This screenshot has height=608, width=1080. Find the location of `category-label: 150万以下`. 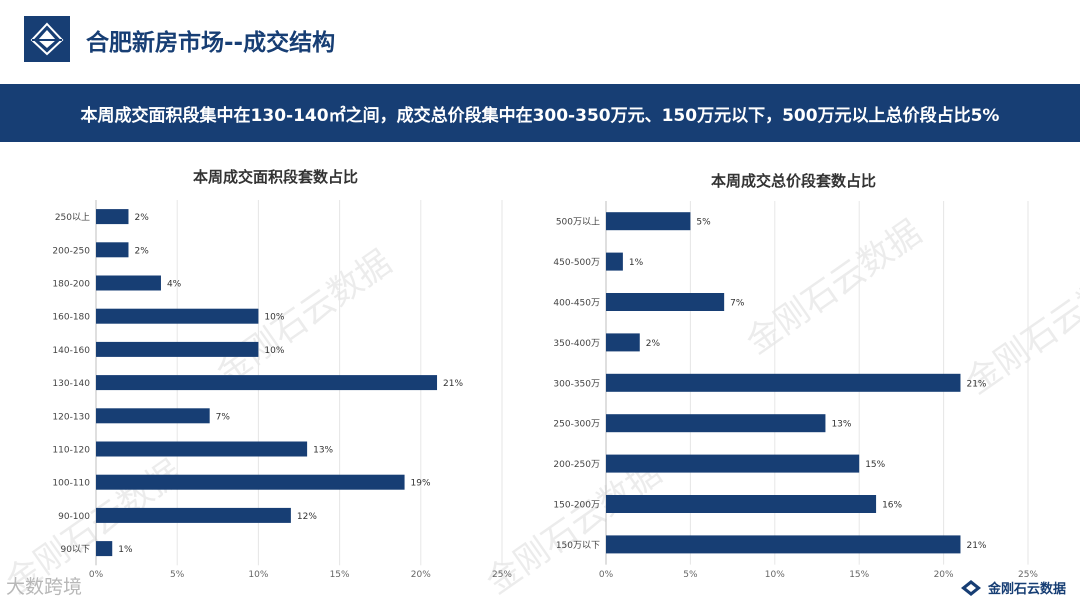

category-label: 150万以下 is located at coordinates (578, 546).